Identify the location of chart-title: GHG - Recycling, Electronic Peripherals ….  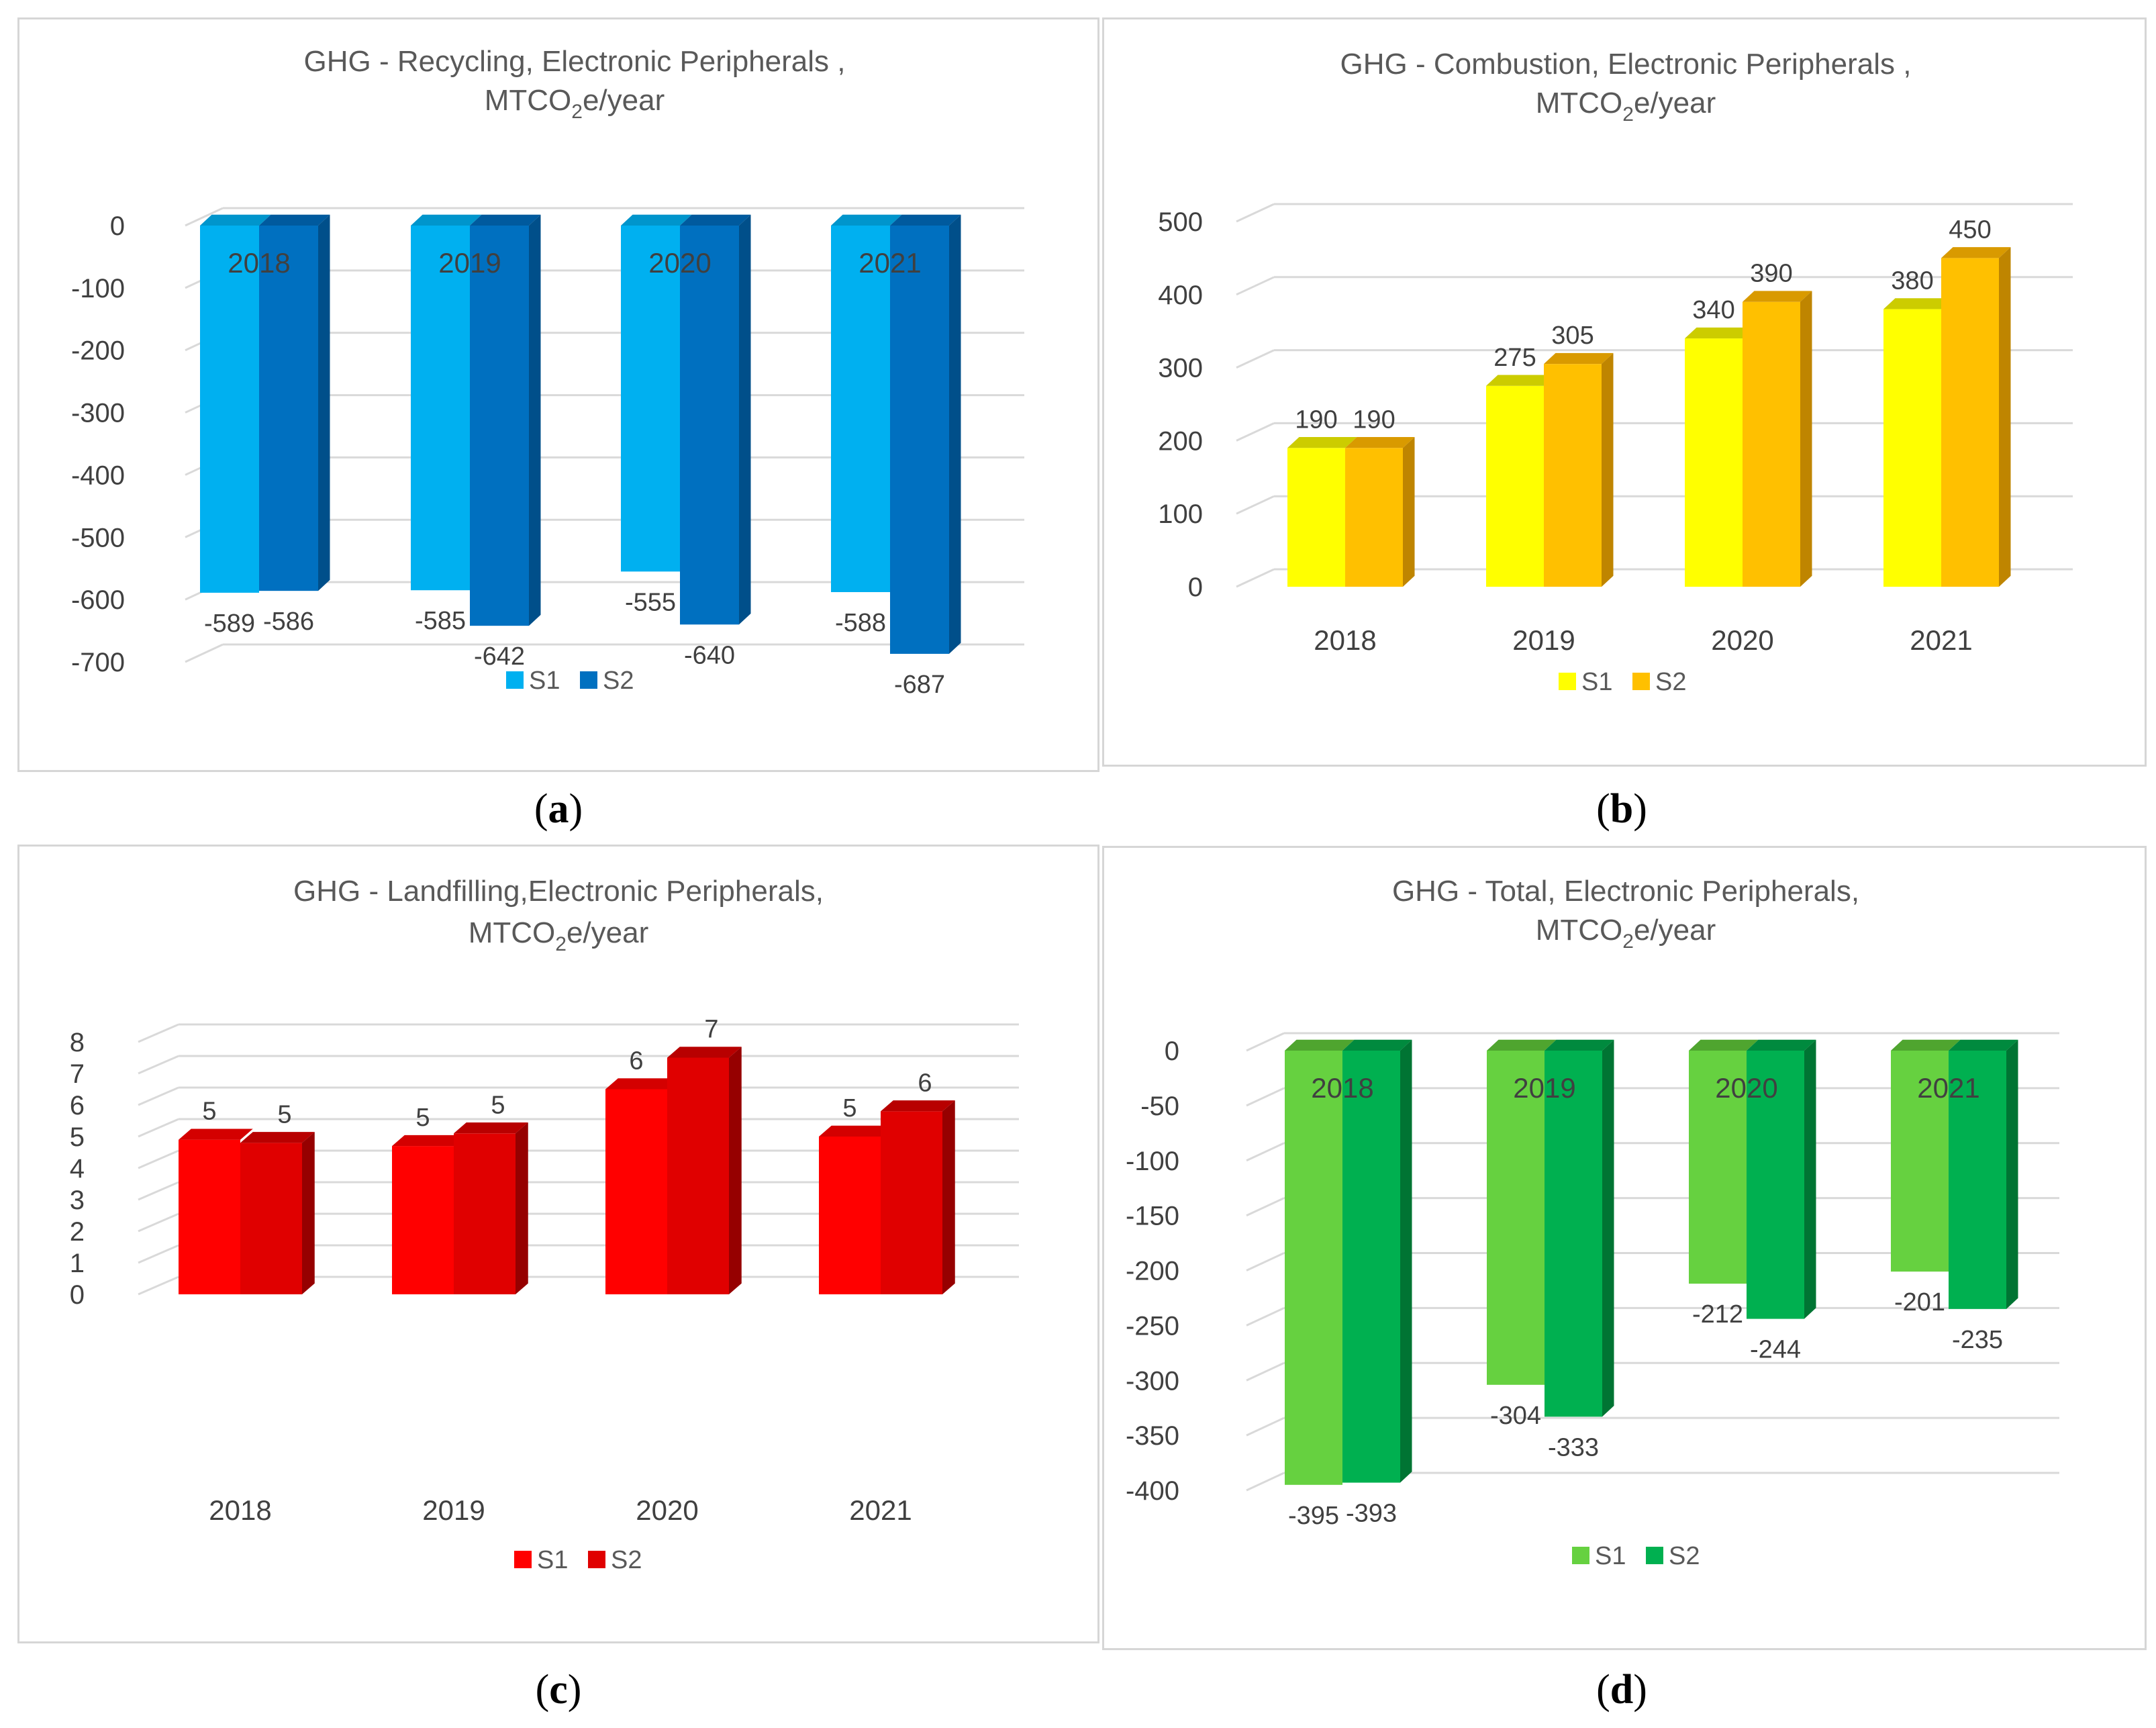
(575, 61).